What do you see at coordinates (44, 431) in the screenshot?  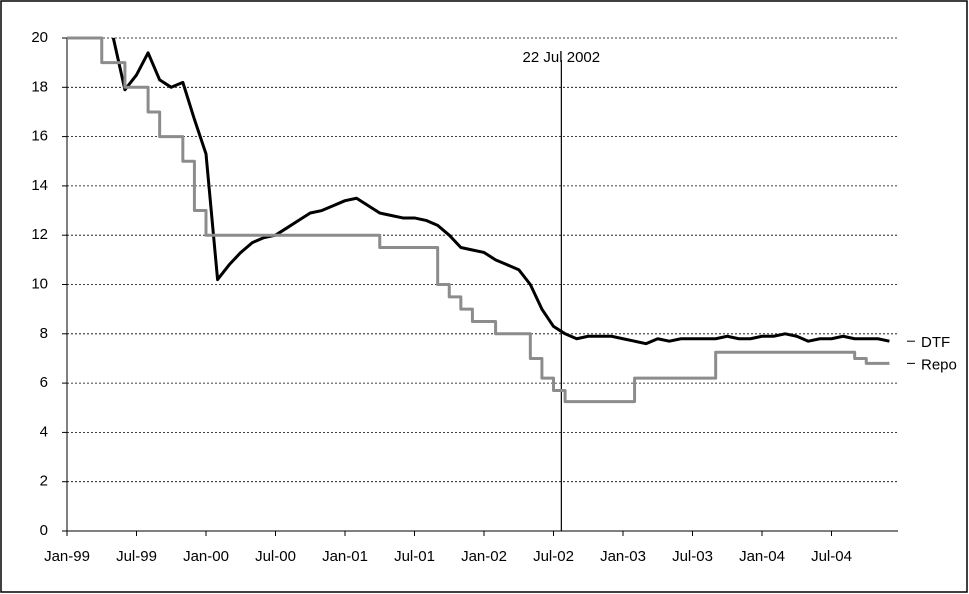 I see `y-tick-label: 4` at bounding box center [44, 431].